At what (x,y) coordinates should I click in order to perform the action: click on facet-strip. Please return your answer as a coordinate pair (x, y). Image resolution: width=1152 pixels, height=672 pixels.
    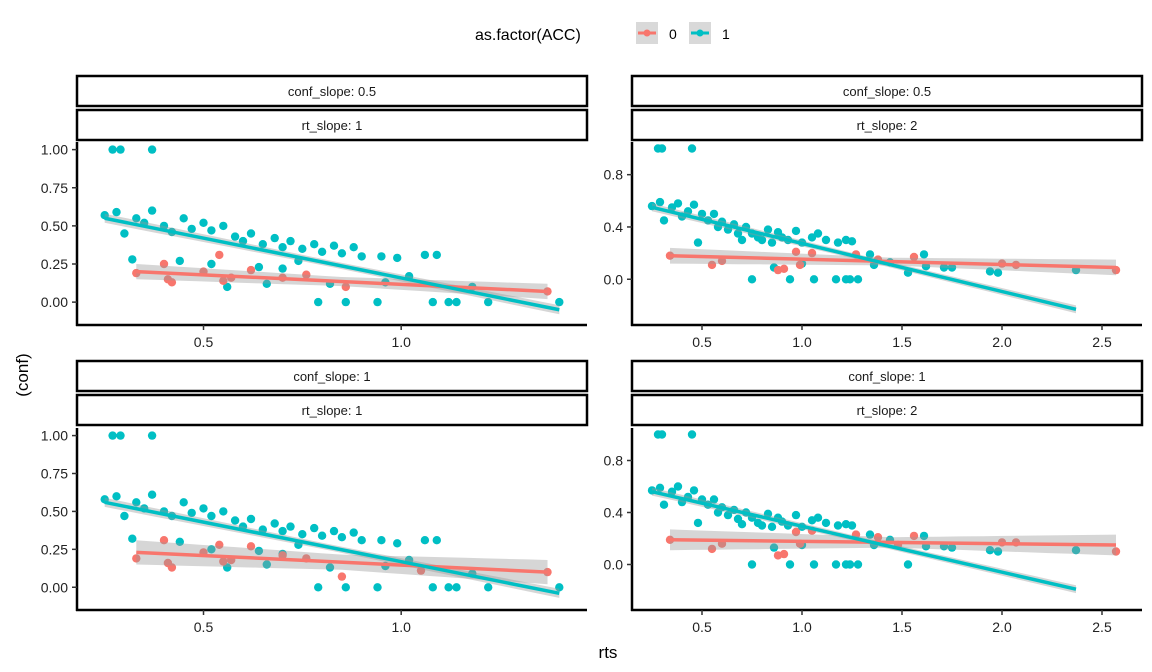
    Looking at the image, I should click on (887, 91).